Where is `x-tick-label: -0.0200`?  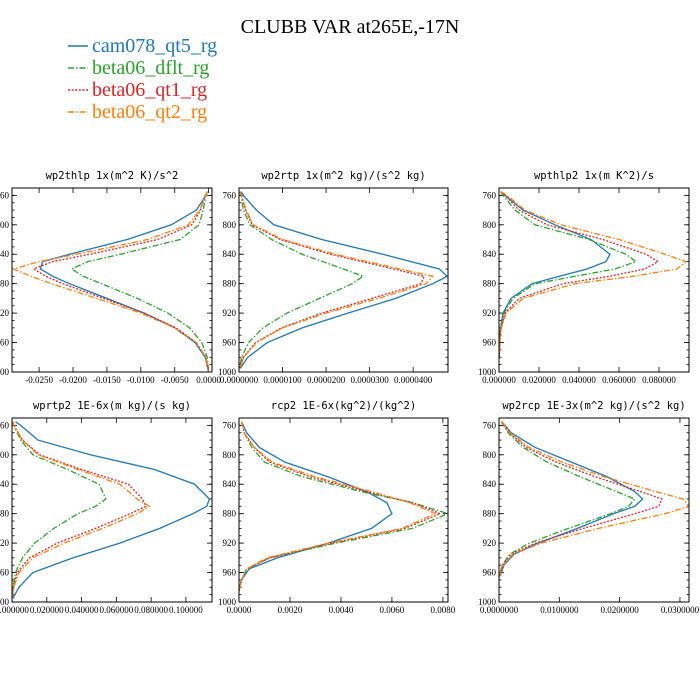
x-tick-label: -0.0200 is located at coordinates (73, 380).